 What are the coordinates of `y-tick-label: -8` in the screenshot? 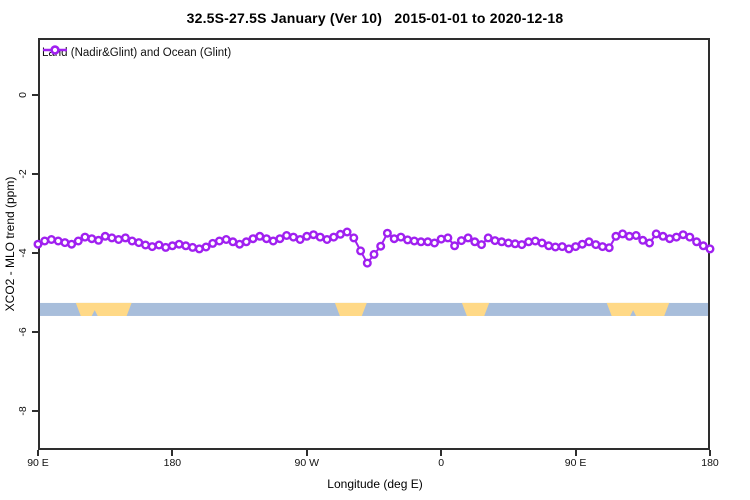 It's located at (23, 410).